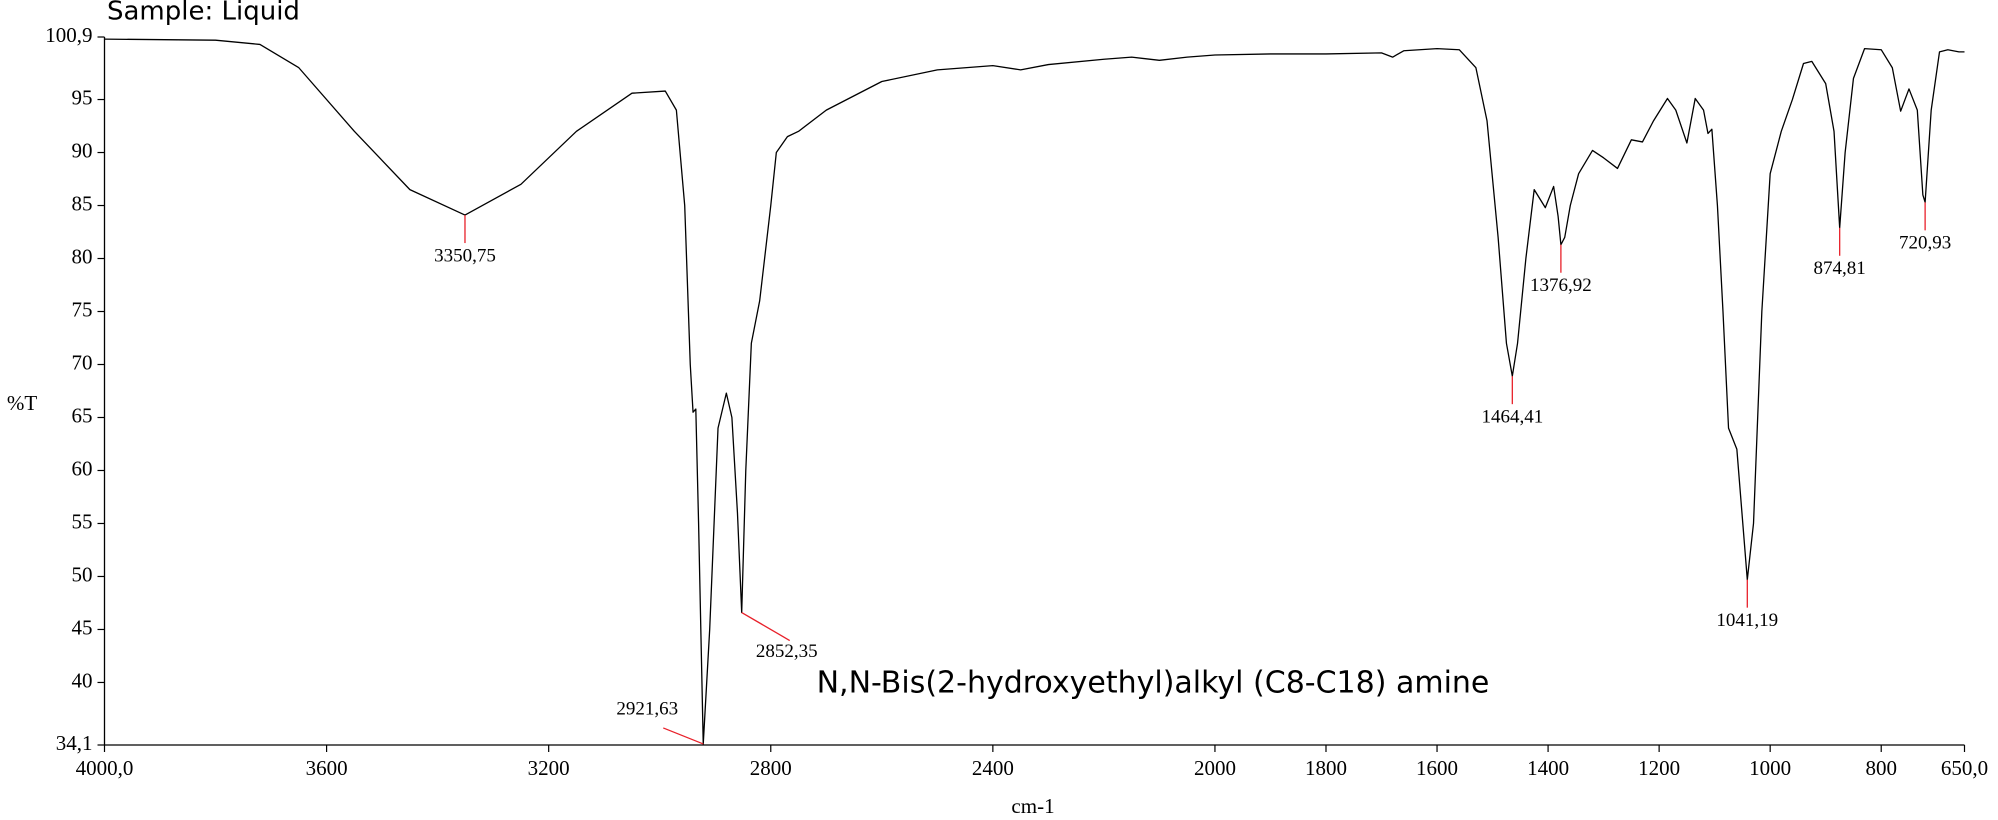 The width and height of the screenshot is (1998, 820). I want to click on peak-label: 2852,35, so click(787, 651).